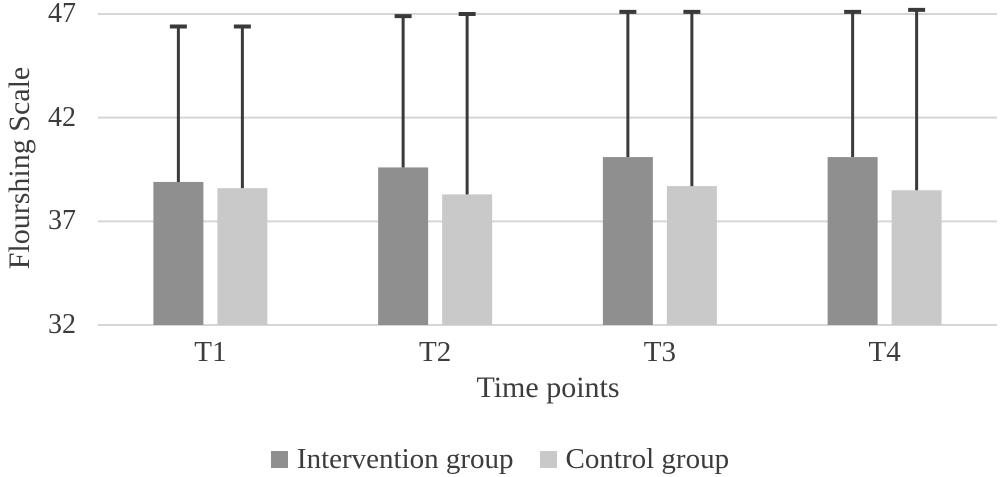 This screenshot has height=477, width=1000. Describe the element at coordinates (647, 459) in the screenshot. I see `legend-label-control: Control group` at that location.